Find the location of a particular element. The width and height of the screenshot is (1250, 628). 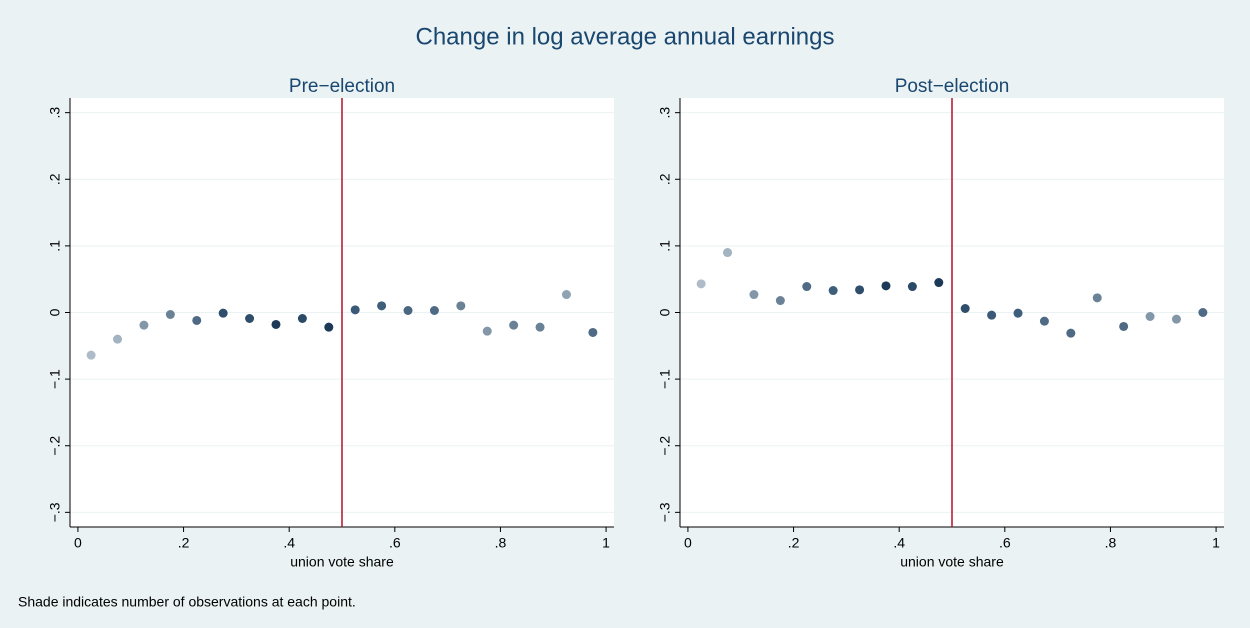

panel-title: Pre−election is located at coordinates (342, 86).